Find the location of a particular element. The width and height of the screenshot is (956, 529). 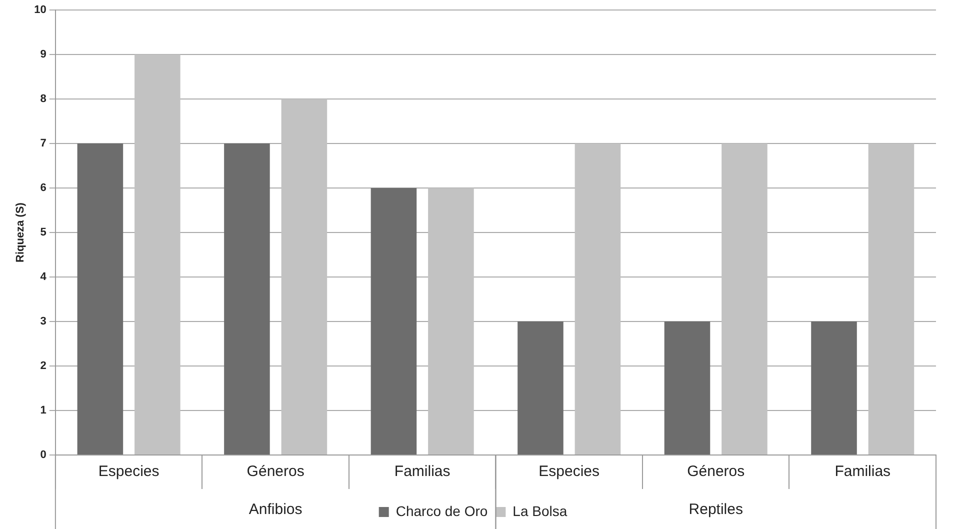

y-tick-label: 9 is located at coordinates (43, 54).